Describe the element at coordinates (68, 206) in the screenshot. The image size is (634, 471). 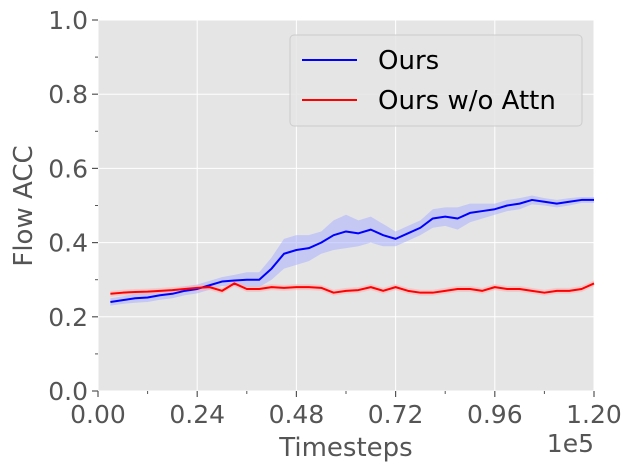
I see `y-tick-labels: 0.0 0.2 0.4 0.6 0.8 1.0` at that location.